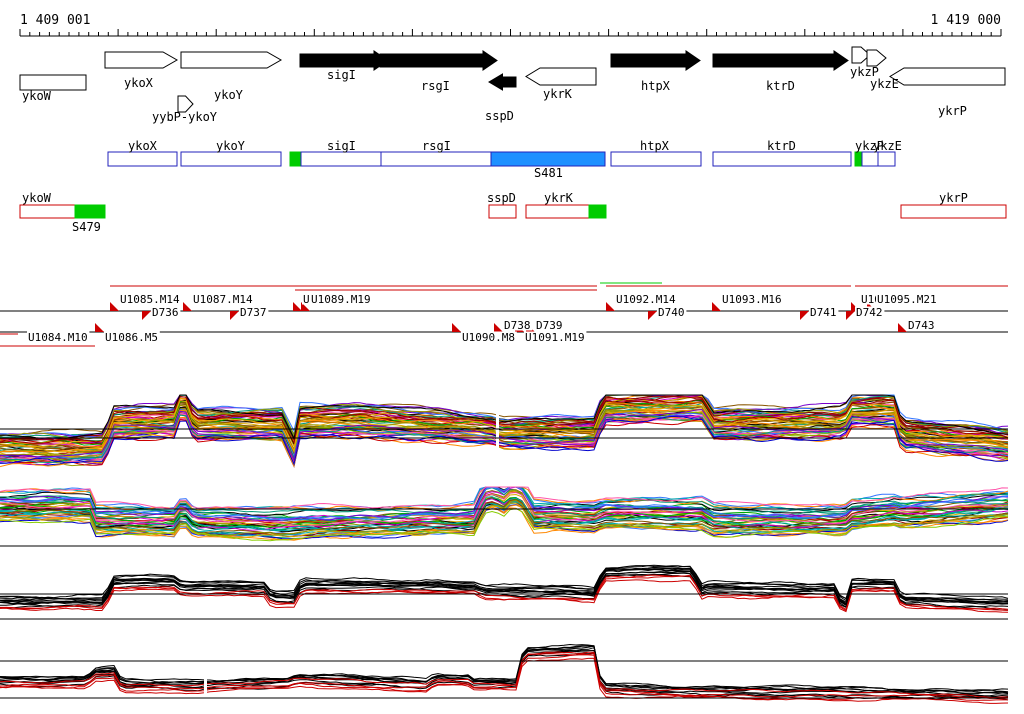 The image size is (1024, 714). Describe the element at coordinates (850, 315) in the screenshot. I see `breakpoint-marker-D742` at that location.